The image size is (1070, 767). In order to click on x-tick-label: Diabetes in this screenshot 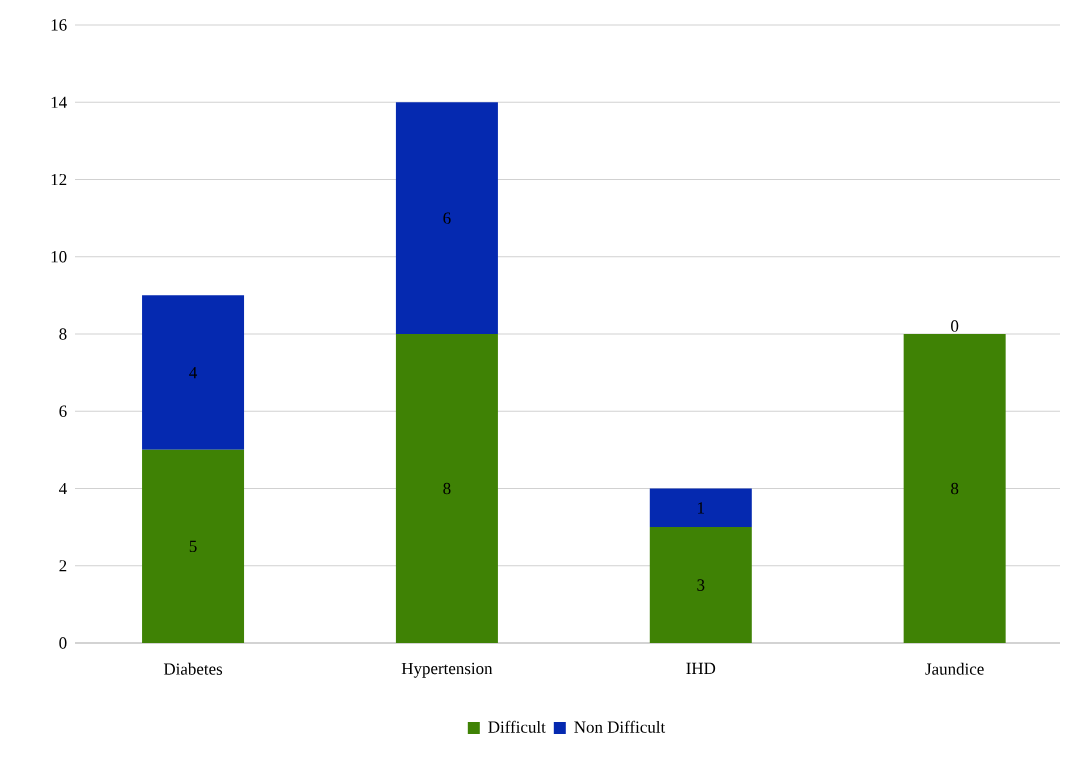, I will do `click(193, 668)`.